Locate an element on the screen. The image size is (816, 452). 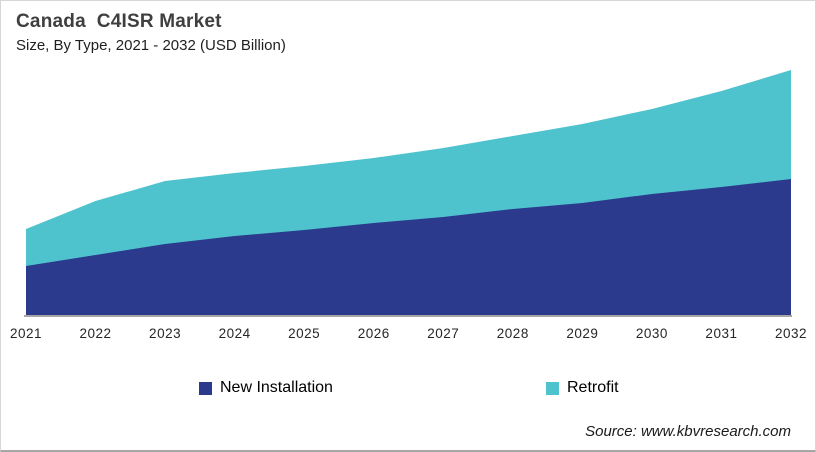
x-axis-label-2022: 2022 is located at coordinates (95, 333).